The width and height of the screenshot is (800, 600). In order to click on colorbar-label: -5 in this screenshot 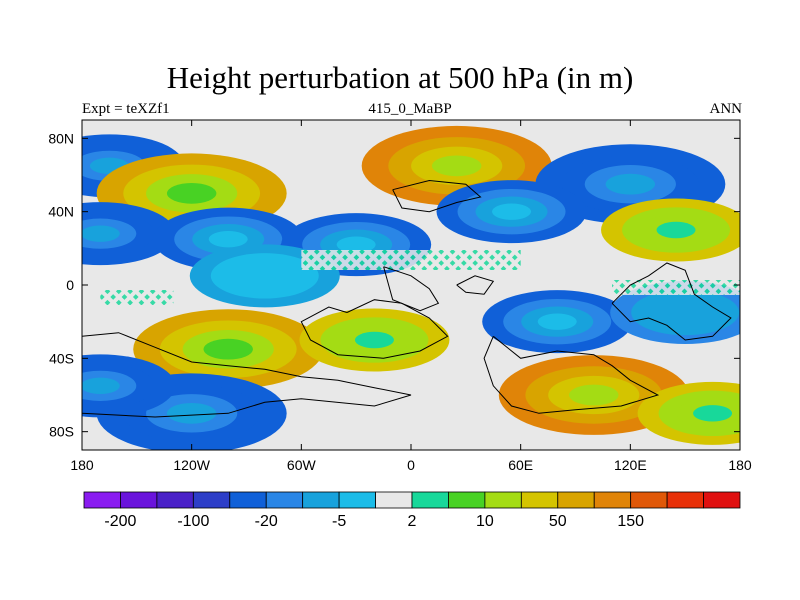, I will do `click(339, 521)`.